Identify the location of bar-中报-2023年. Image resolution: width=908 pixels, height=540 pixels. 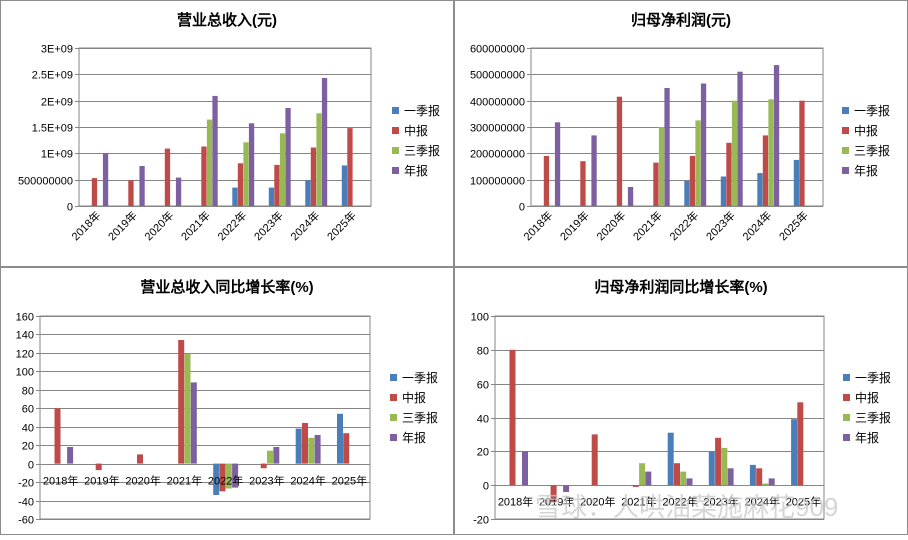
(263, 466).